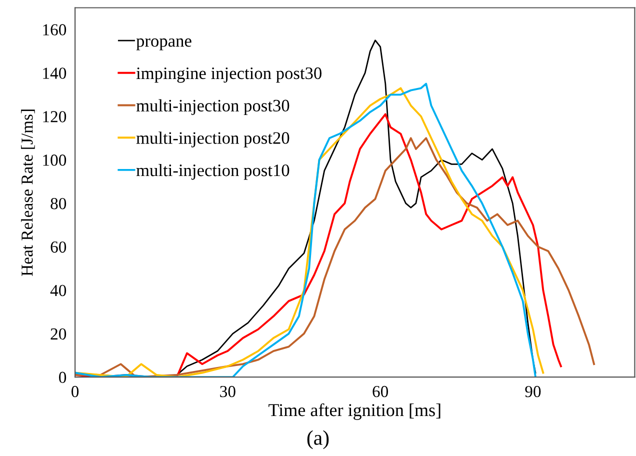 This screenshot has width=636, height=456. What do you see at coordinates (54, 116) in the screenshot?
I see `y-tick-label: 120` at bounding box center [54, 116].